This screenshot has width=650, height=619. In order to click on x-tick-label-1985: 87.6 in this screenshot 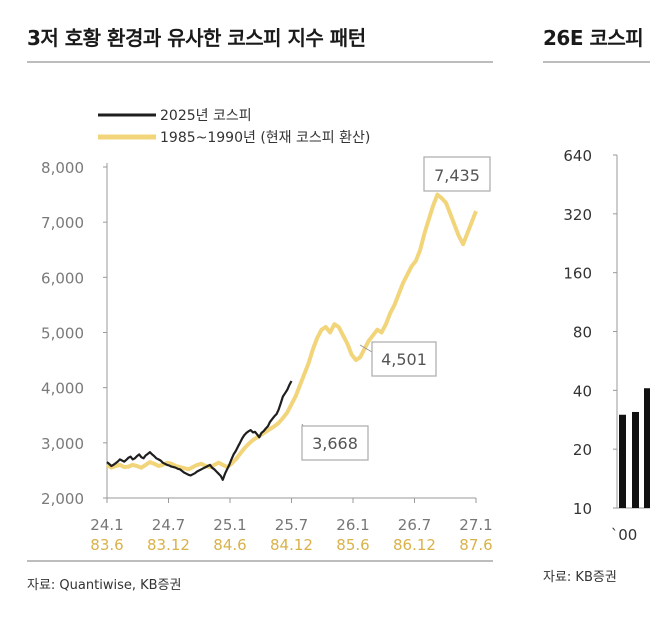, I will do `click(475, 545)`.